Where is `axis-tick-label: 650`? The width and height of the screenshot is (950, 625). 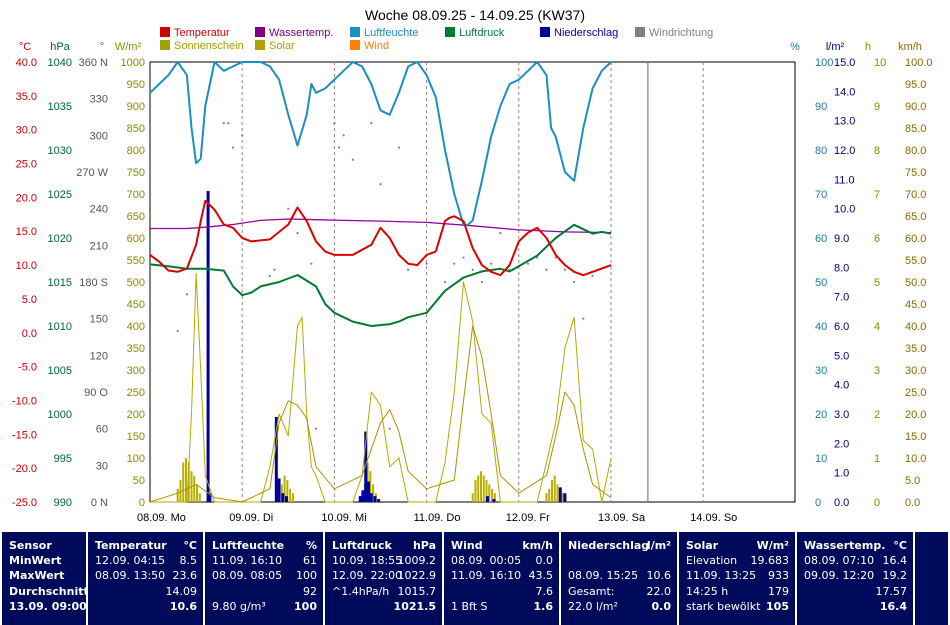
axis-tick-label: 650 is located at coordinates (136, 217).